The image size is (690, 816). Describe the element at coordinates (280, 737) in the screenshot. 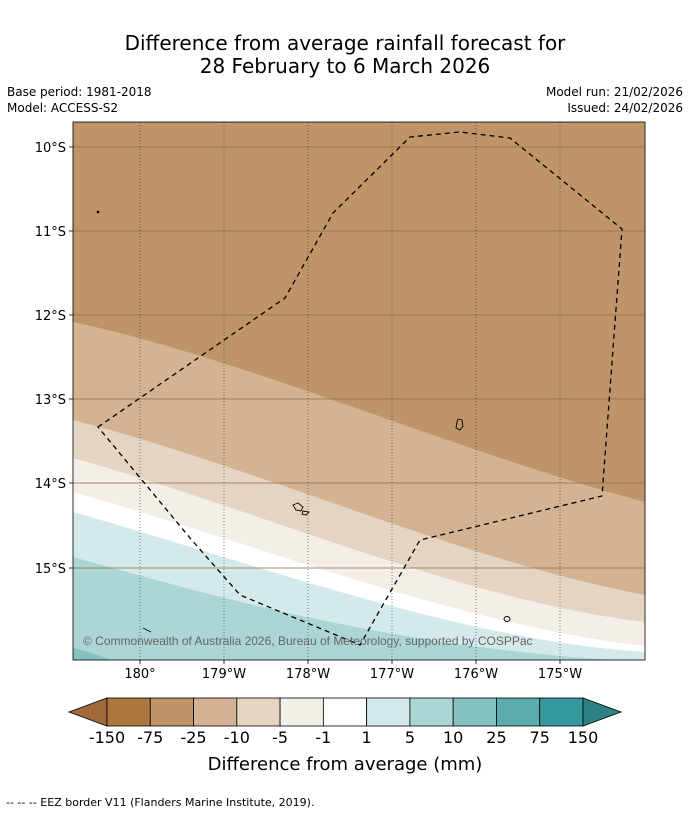

I see `colorbar-tick-label: -5` at that location.